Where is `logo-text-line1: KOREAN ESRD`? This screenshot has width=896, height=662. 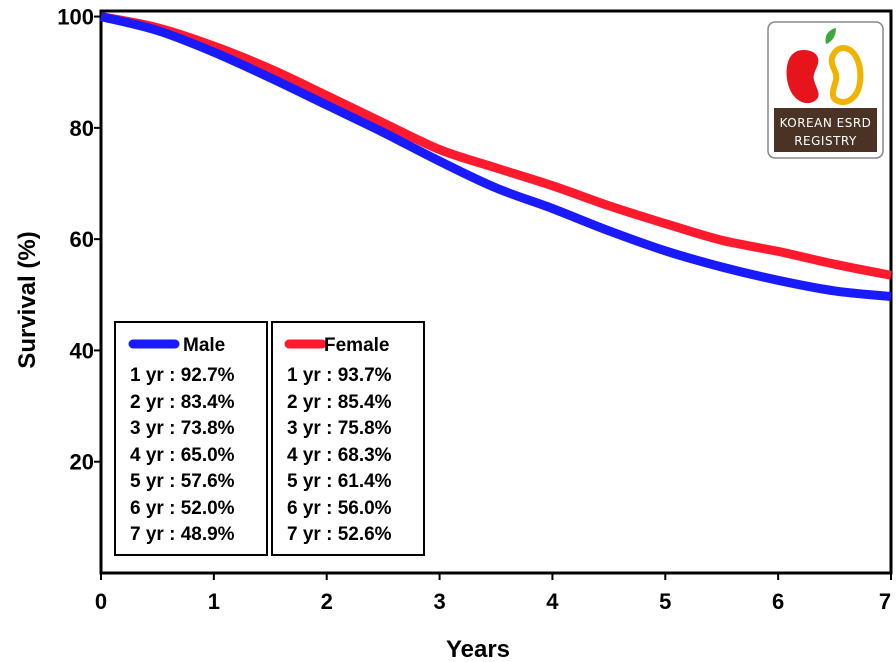
logo-text-line1: KOREAN ESRD is located at coordinates (826, 123).